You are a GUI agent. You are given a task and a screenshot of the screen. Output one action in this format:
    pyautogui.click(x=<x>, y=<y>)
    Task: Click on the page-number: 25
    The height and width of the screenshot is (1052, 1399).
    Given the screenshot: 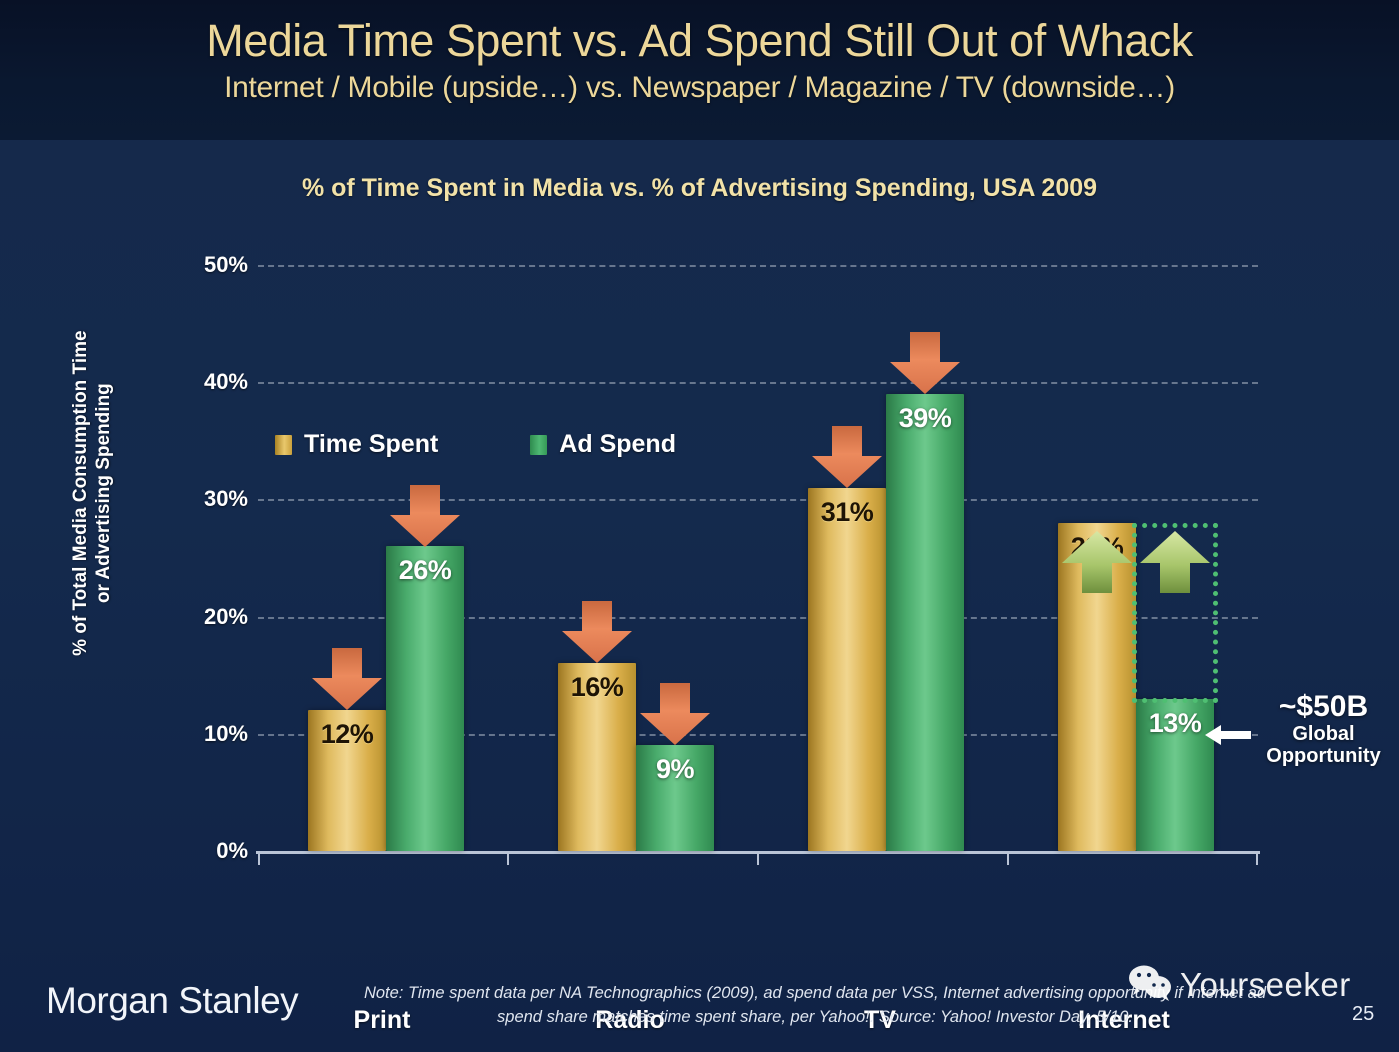 What is the action you would take?
    pyautogui.click(x=1363, y=1014)
    